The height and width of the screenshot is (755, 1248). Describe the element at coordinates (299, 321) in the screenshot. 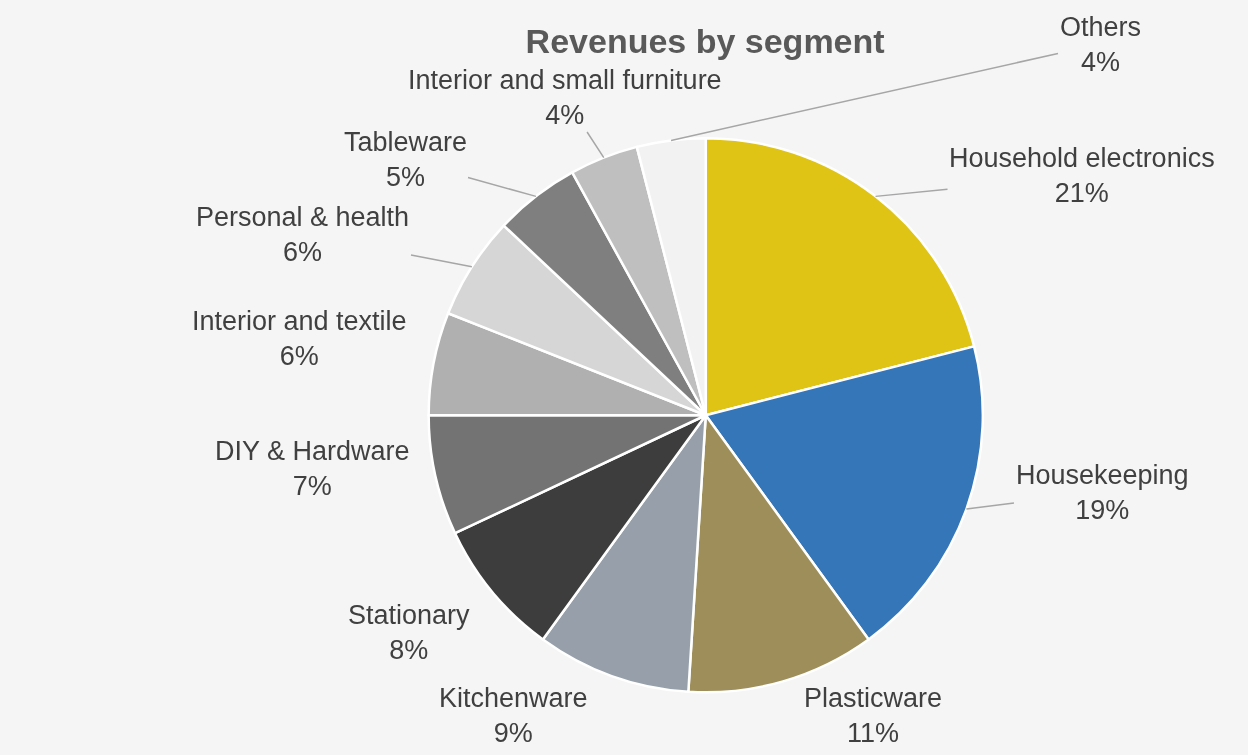

I see `slice-label: Interior and textile` at that location.